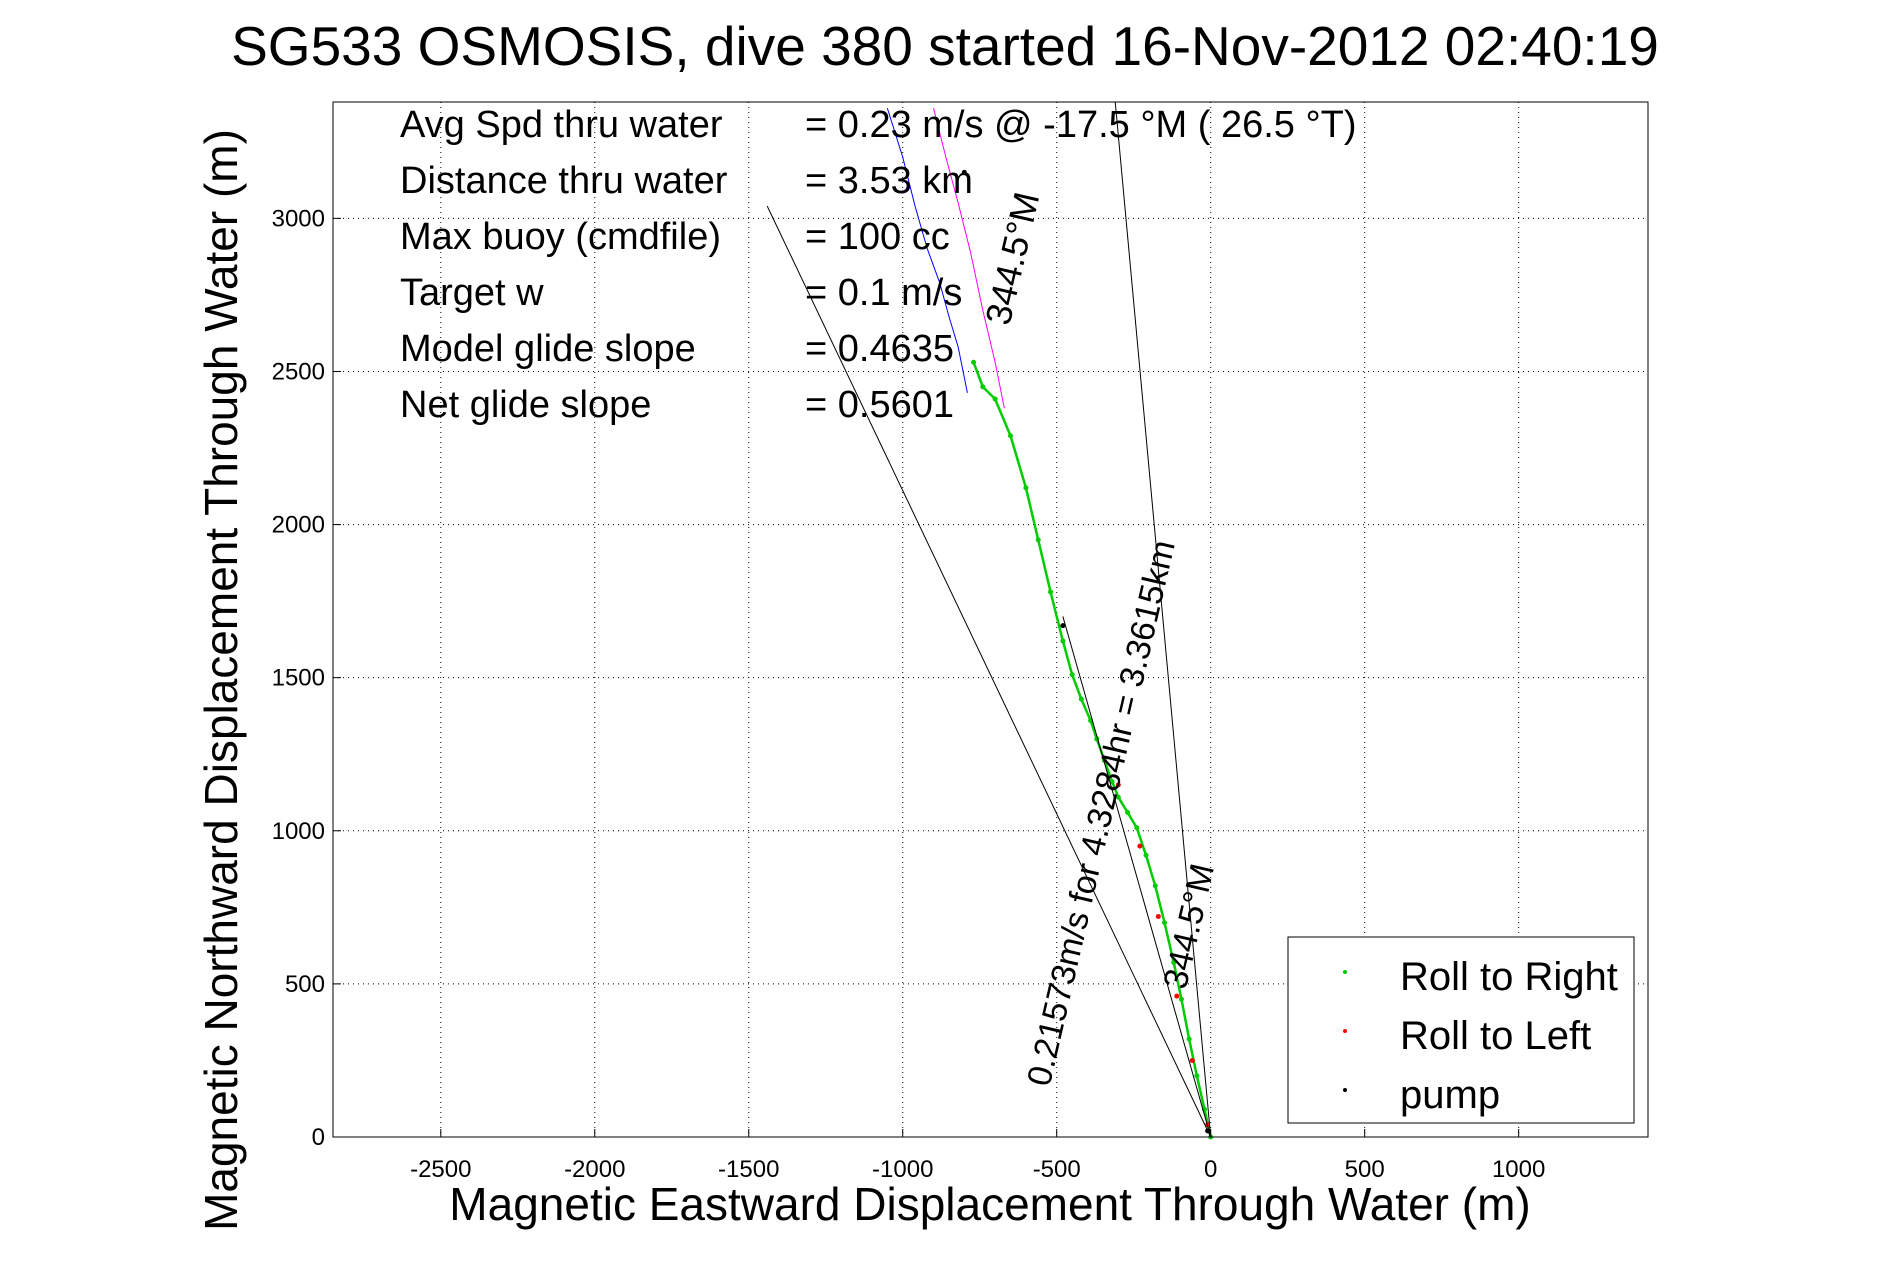 This screenshot has width=1891, height=1262. Describe the element at coordinates (883, 293) in the screenshot. I see `stat-value: = 0.1 m/s` at that location.